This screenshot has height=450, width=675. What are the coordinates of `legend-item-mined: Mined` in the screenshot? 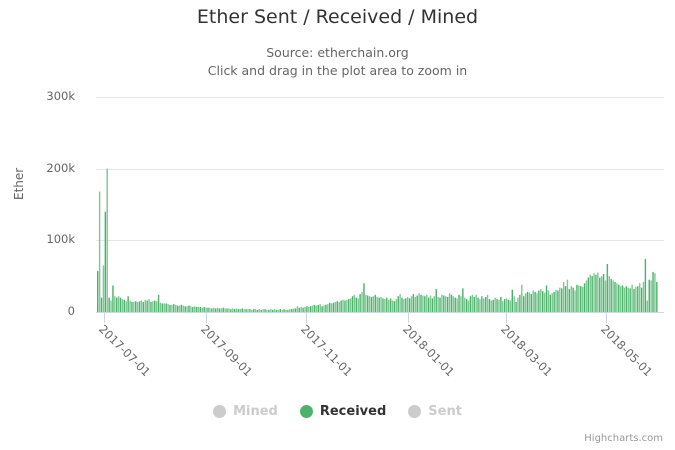 It's located at (245, 411).